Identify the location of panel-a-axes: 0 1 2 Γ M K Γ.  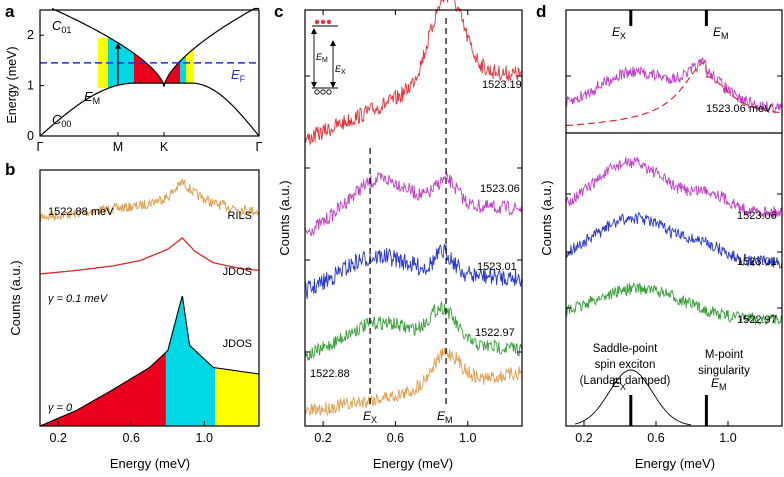
(145, 91).